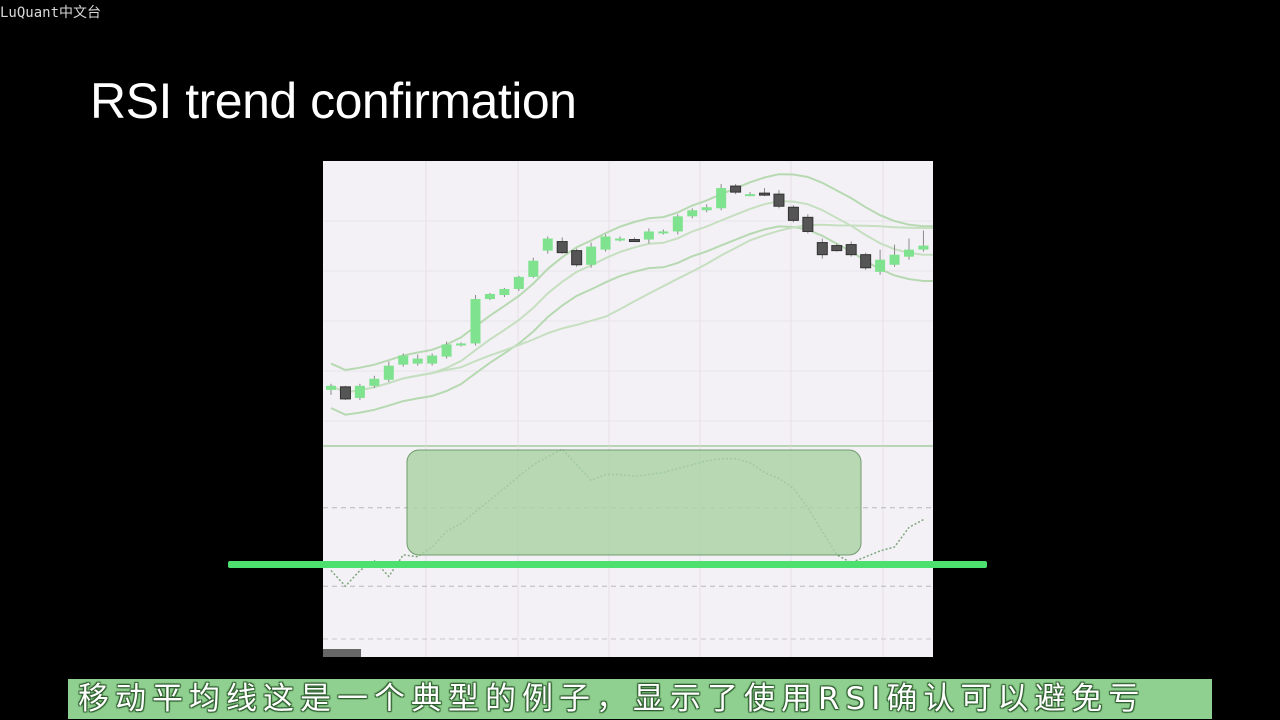 The width and height of the screenshot is (1280, 720). I want to click on slow-moving-average, so click(631, 308).